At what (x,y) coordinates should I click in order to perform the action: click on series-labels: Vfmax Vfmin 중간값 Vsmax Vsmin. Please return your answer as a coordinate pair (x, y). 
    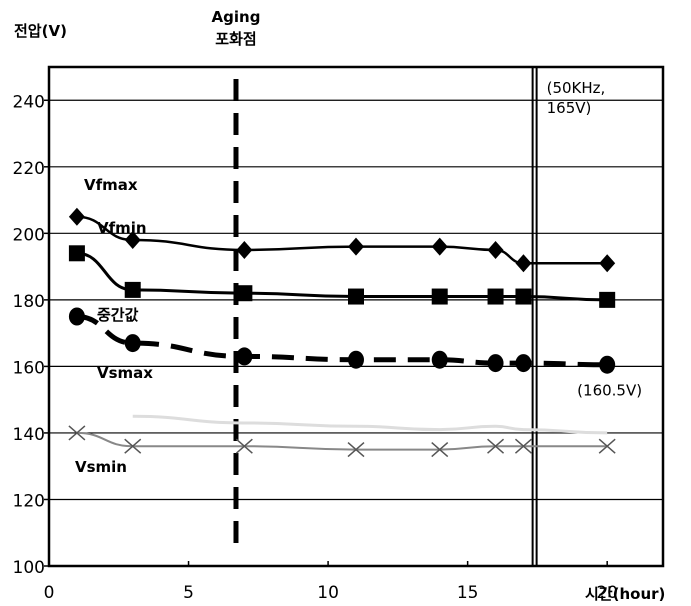
    Looking at the image, I should click on (114, 326).